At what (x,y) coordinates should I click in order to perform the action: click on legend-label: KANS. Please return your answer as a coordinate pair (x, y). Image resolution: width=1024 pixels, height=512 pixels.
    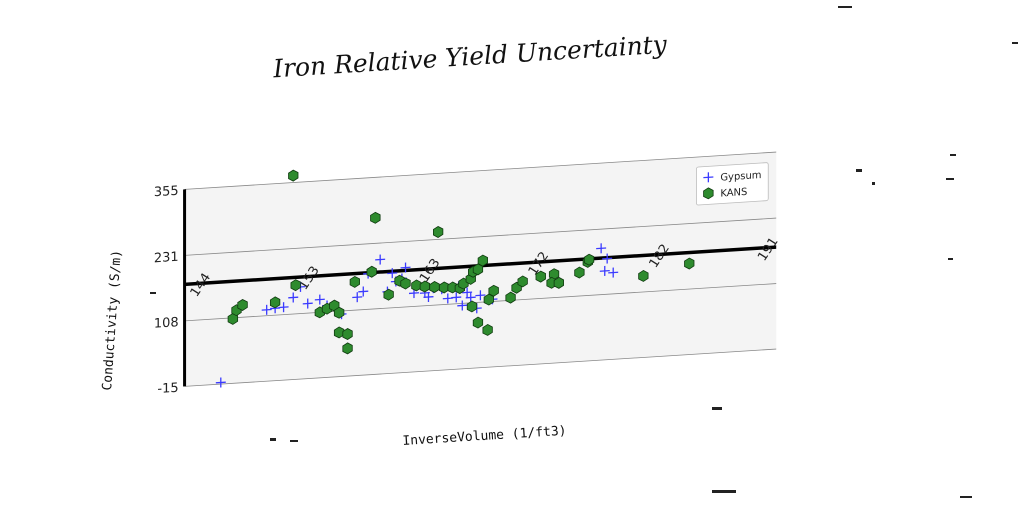
    Looking at the image, I should click on (733, 193).